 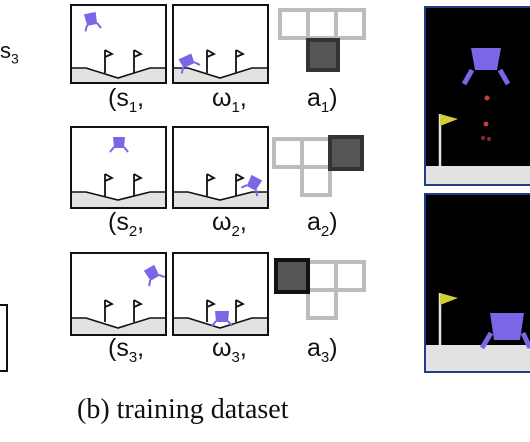 What do you see at coordinates (126, 100) in the screenshot?
I see `tuple-row-1: (s1,` at bounding box center [126, 100].